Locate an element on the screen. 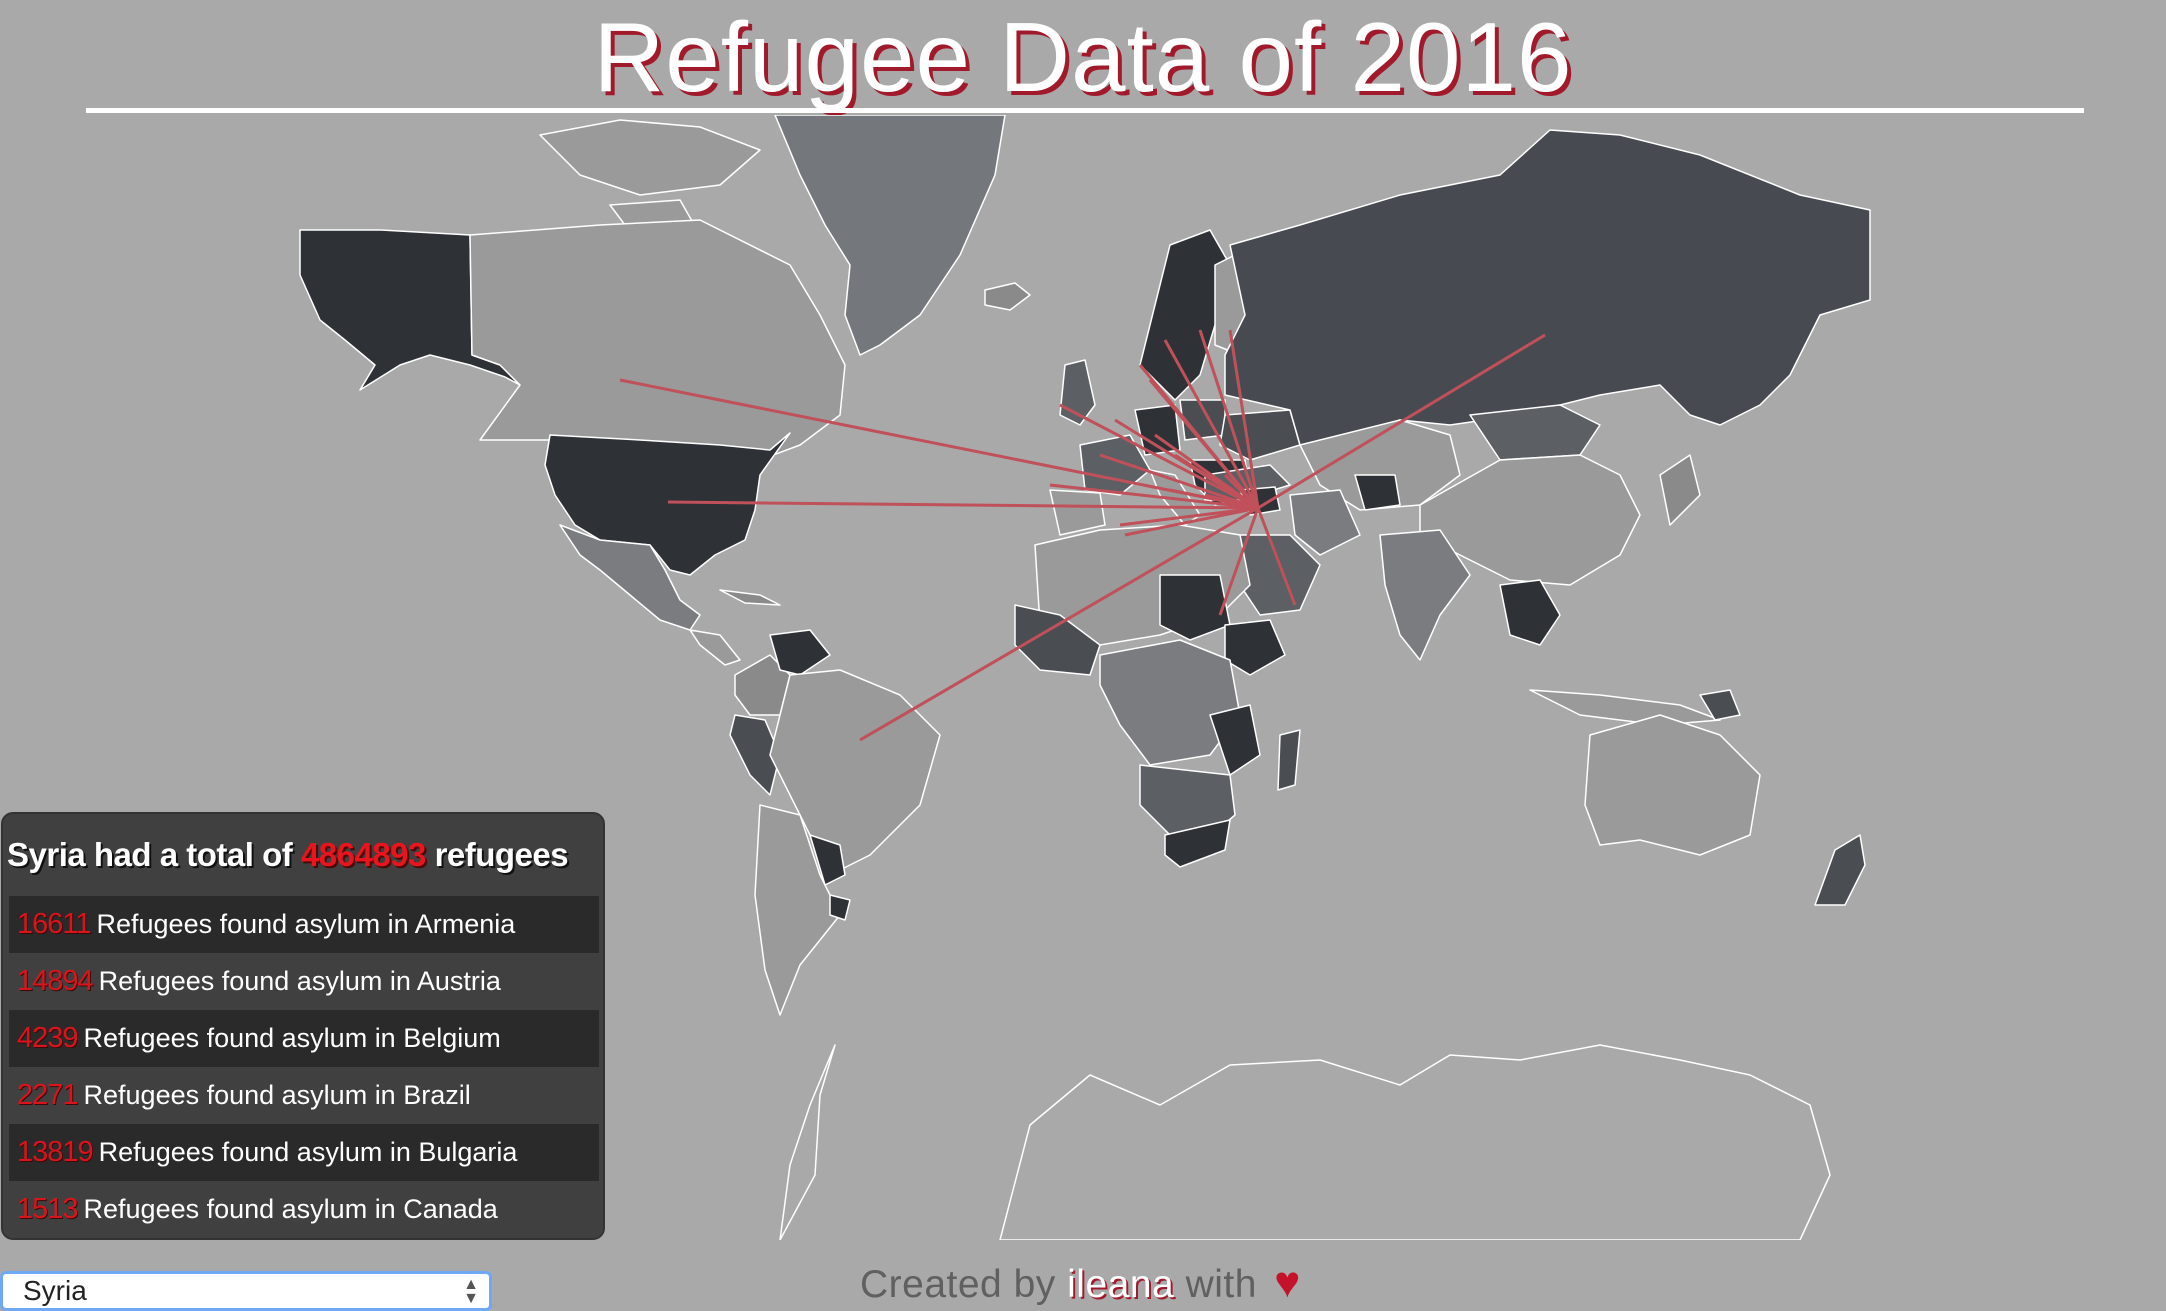 This screenshot has width=2166, height=1311. country-venezuela is located at coordinates (800, 652).